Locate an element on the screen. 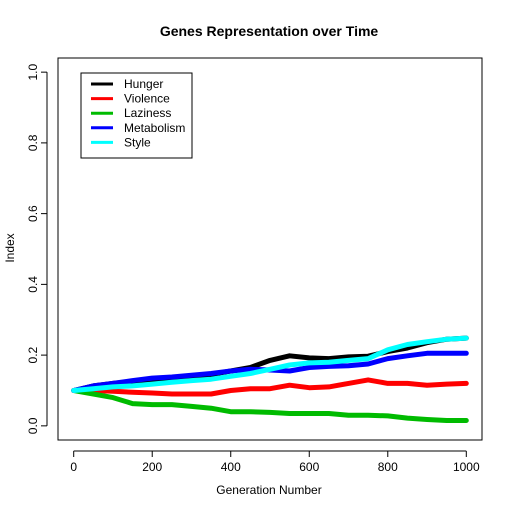  y-tick-label: 0.4 is located at coordinates (33, 284).